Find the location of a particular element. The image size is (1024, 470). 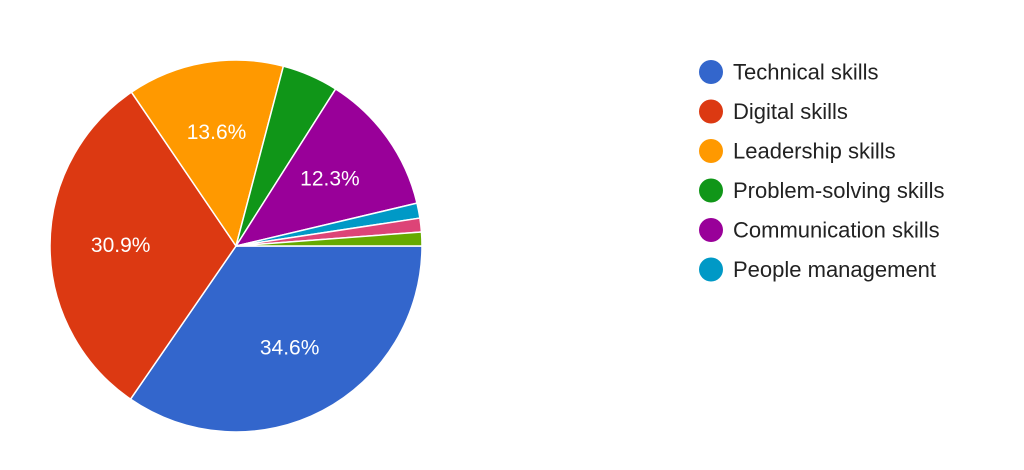

pie-slice-technical-skills is located at coordinates (276, 339).